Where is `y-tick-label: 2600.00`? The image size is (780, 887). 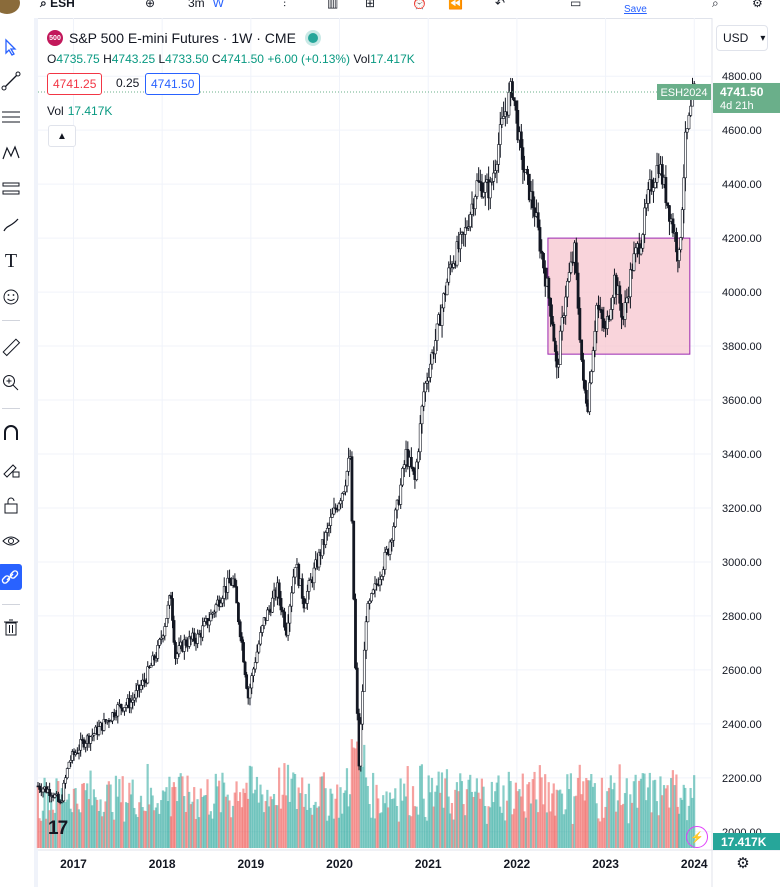
y-tick-label: 2600.00 is located at coordinates (742, 671).